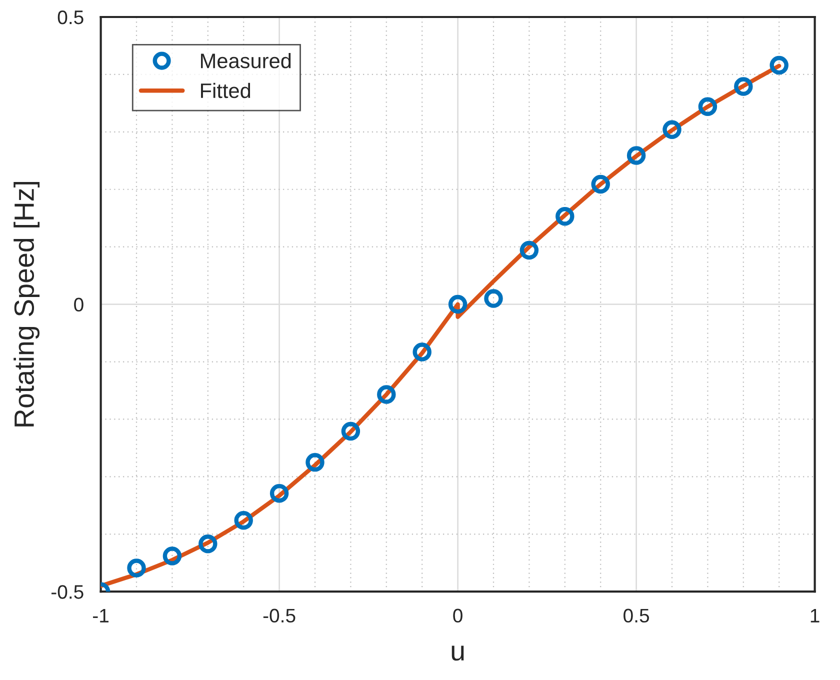 The width and height of the screenshot is (840, 680). What do you see at coordinates (67, 592) in the screenshot?
I see `y-tick-label: -0.5` at bounding box center [67, 592].